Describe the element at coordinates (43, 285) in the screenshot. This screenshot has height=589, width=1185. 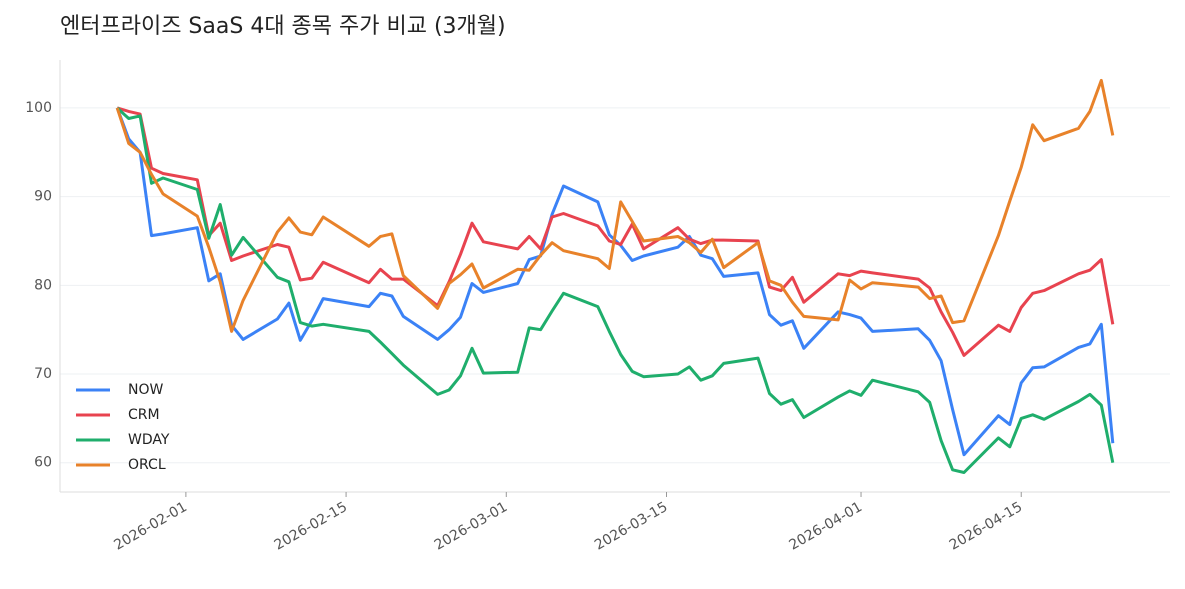
I see `y-tick-label: 80` at that location.